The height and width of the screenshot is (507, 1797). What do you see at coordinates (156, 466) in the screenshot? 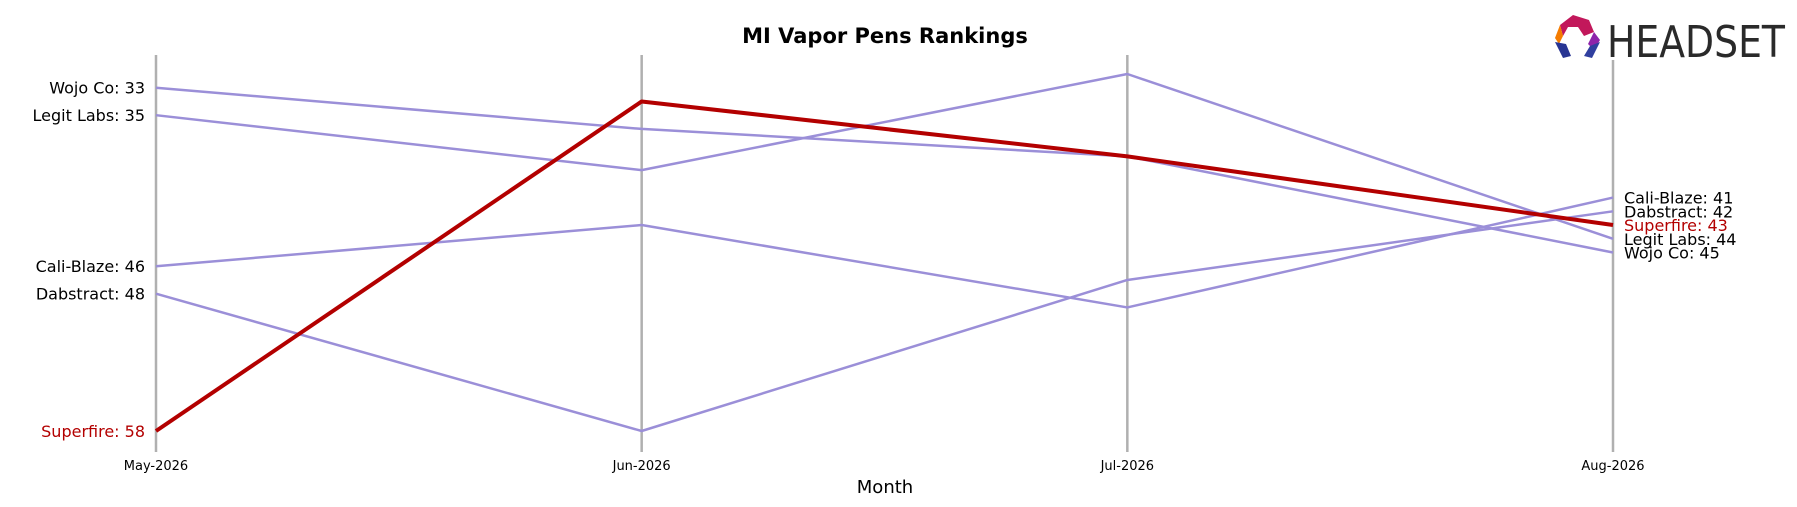
I see `x-tick-label: May-2026` at bounding box center [156, 466].